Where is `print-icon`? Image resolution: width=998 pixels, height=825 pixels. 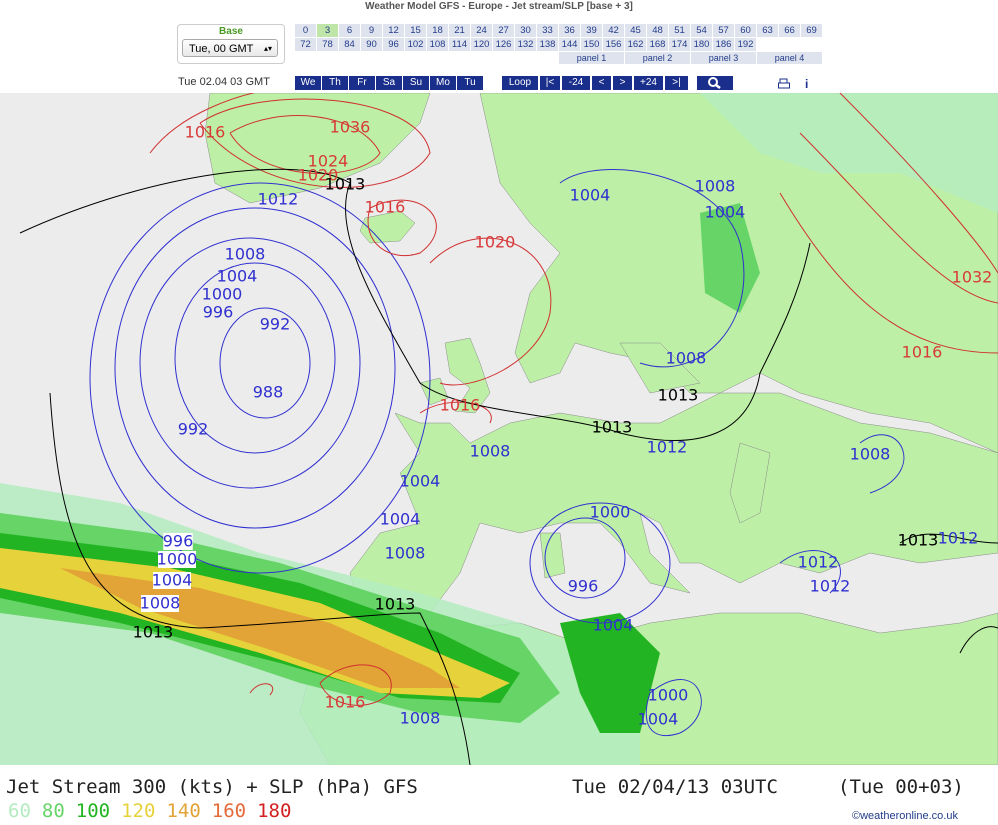 print-icon is located at coordinates (784, 84).